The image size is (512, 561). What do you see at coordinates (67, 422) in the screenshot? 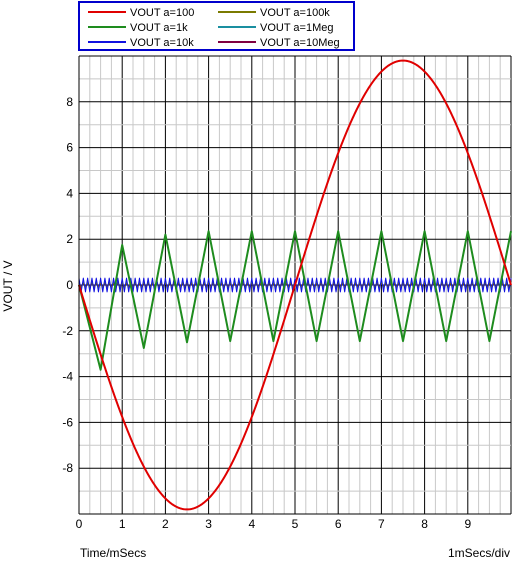
I see `y-tick-label: -6` at bounding box center [67, 422].